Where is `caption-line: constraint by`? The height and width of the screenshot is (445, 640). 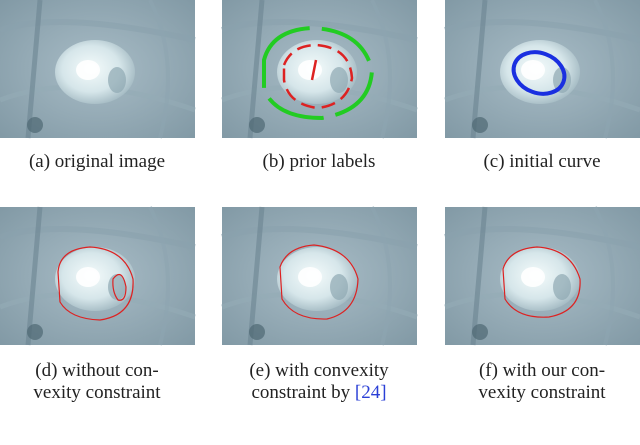 caption-line: constraint by is located at coordinates (300, 392).